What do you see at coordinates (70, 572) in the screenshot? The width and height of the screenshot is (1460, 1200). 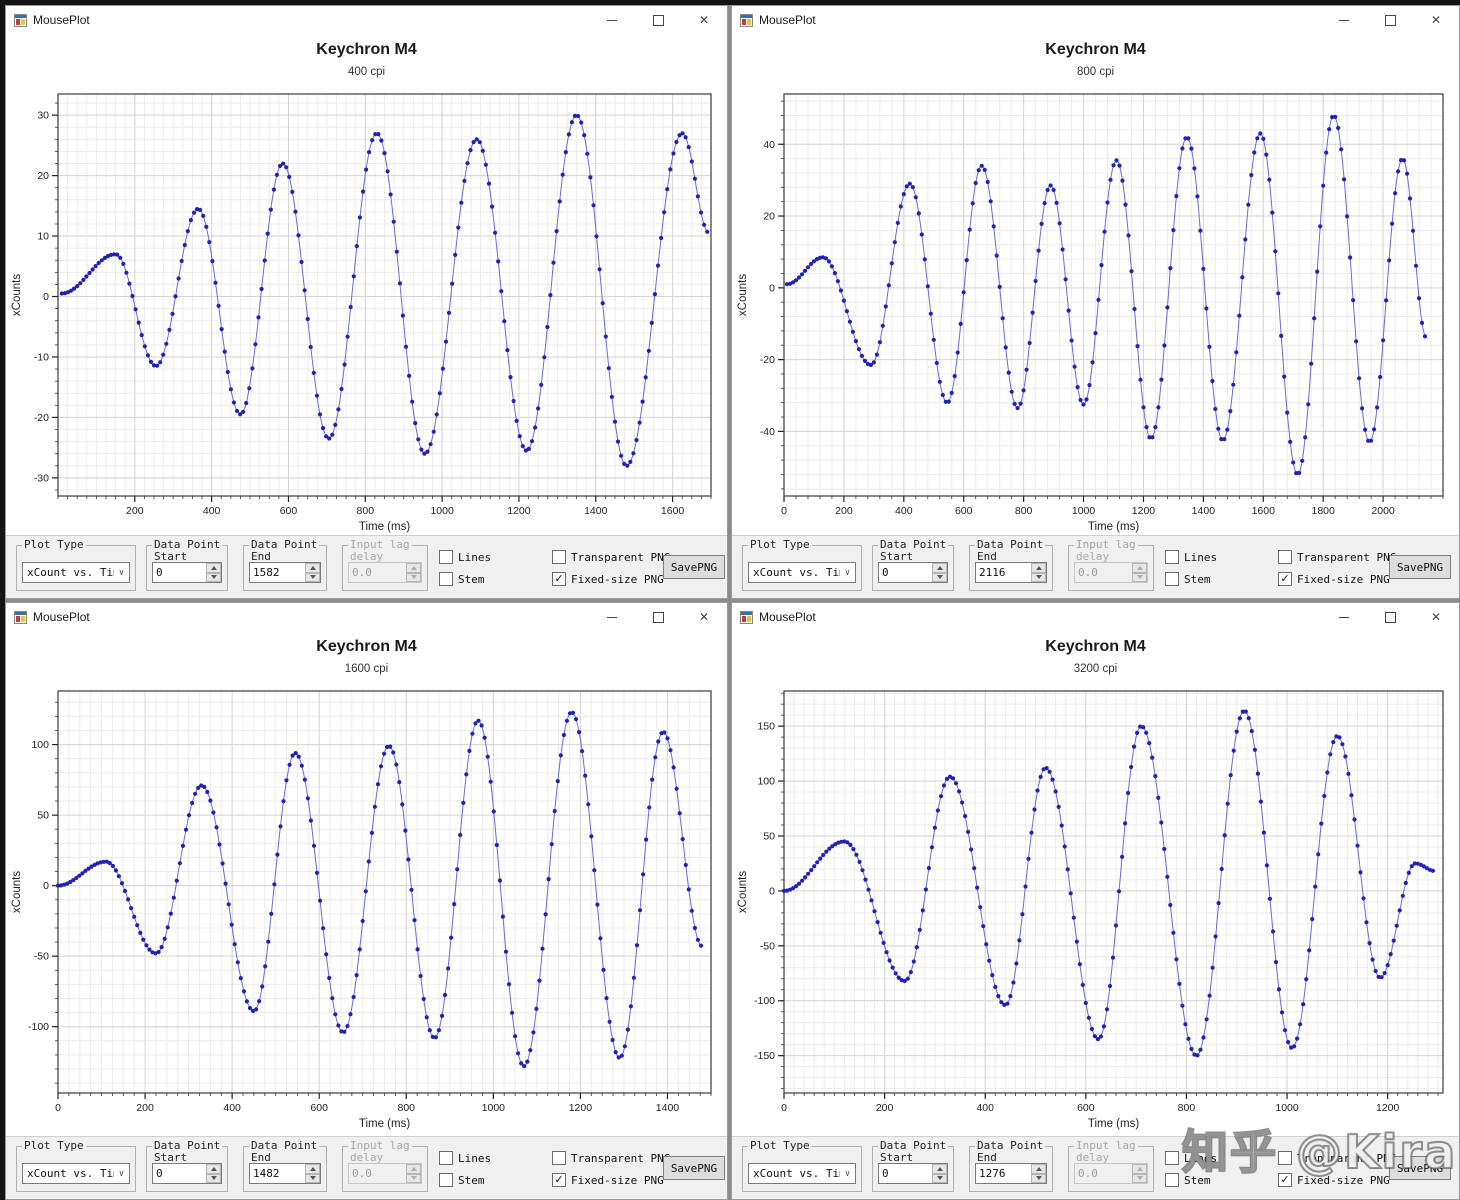 I see `plot-type-value: xCount vs. Time` at bounding box center [70, 572].